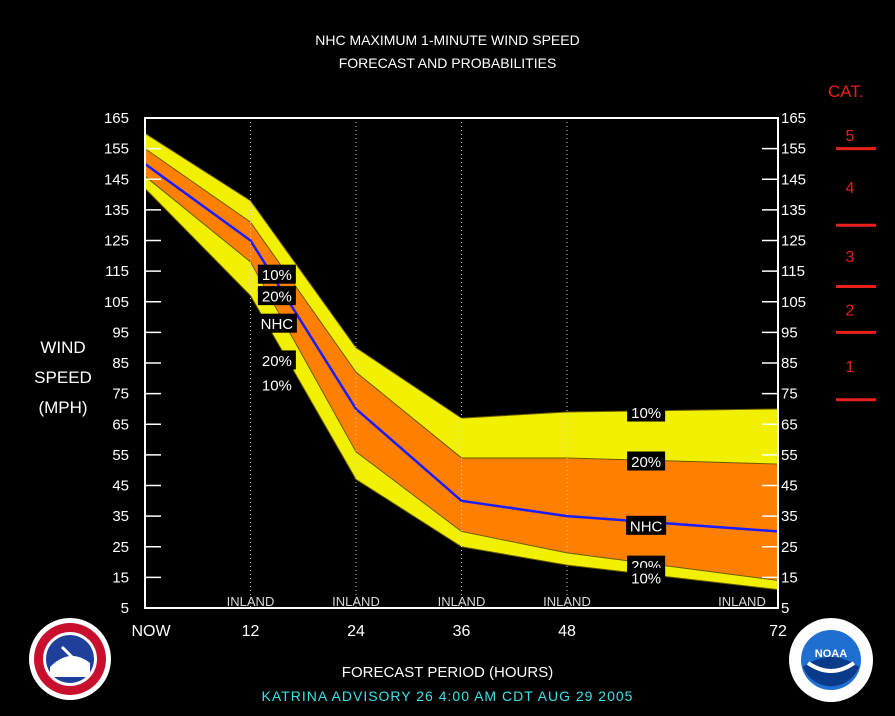 The height and width of the screenshot is (716, 895). What do you see at coordinates (120, 424) in the screenshot?
I see `y-tick-label-left: 65` at bounding box center [120, 424].